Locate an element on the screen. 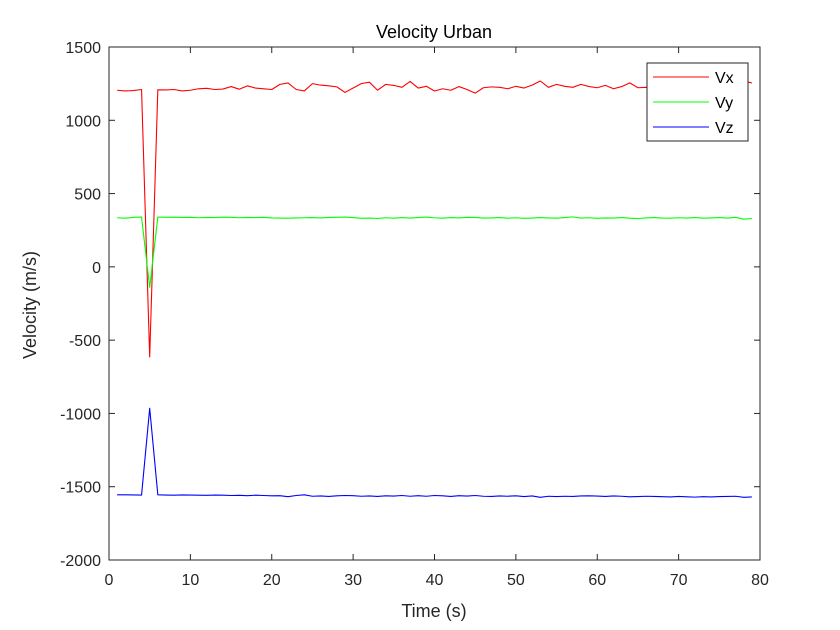 This screenshot has width=840, height=630. legend-label-vz: Vz is located at coordinates (724, 128).